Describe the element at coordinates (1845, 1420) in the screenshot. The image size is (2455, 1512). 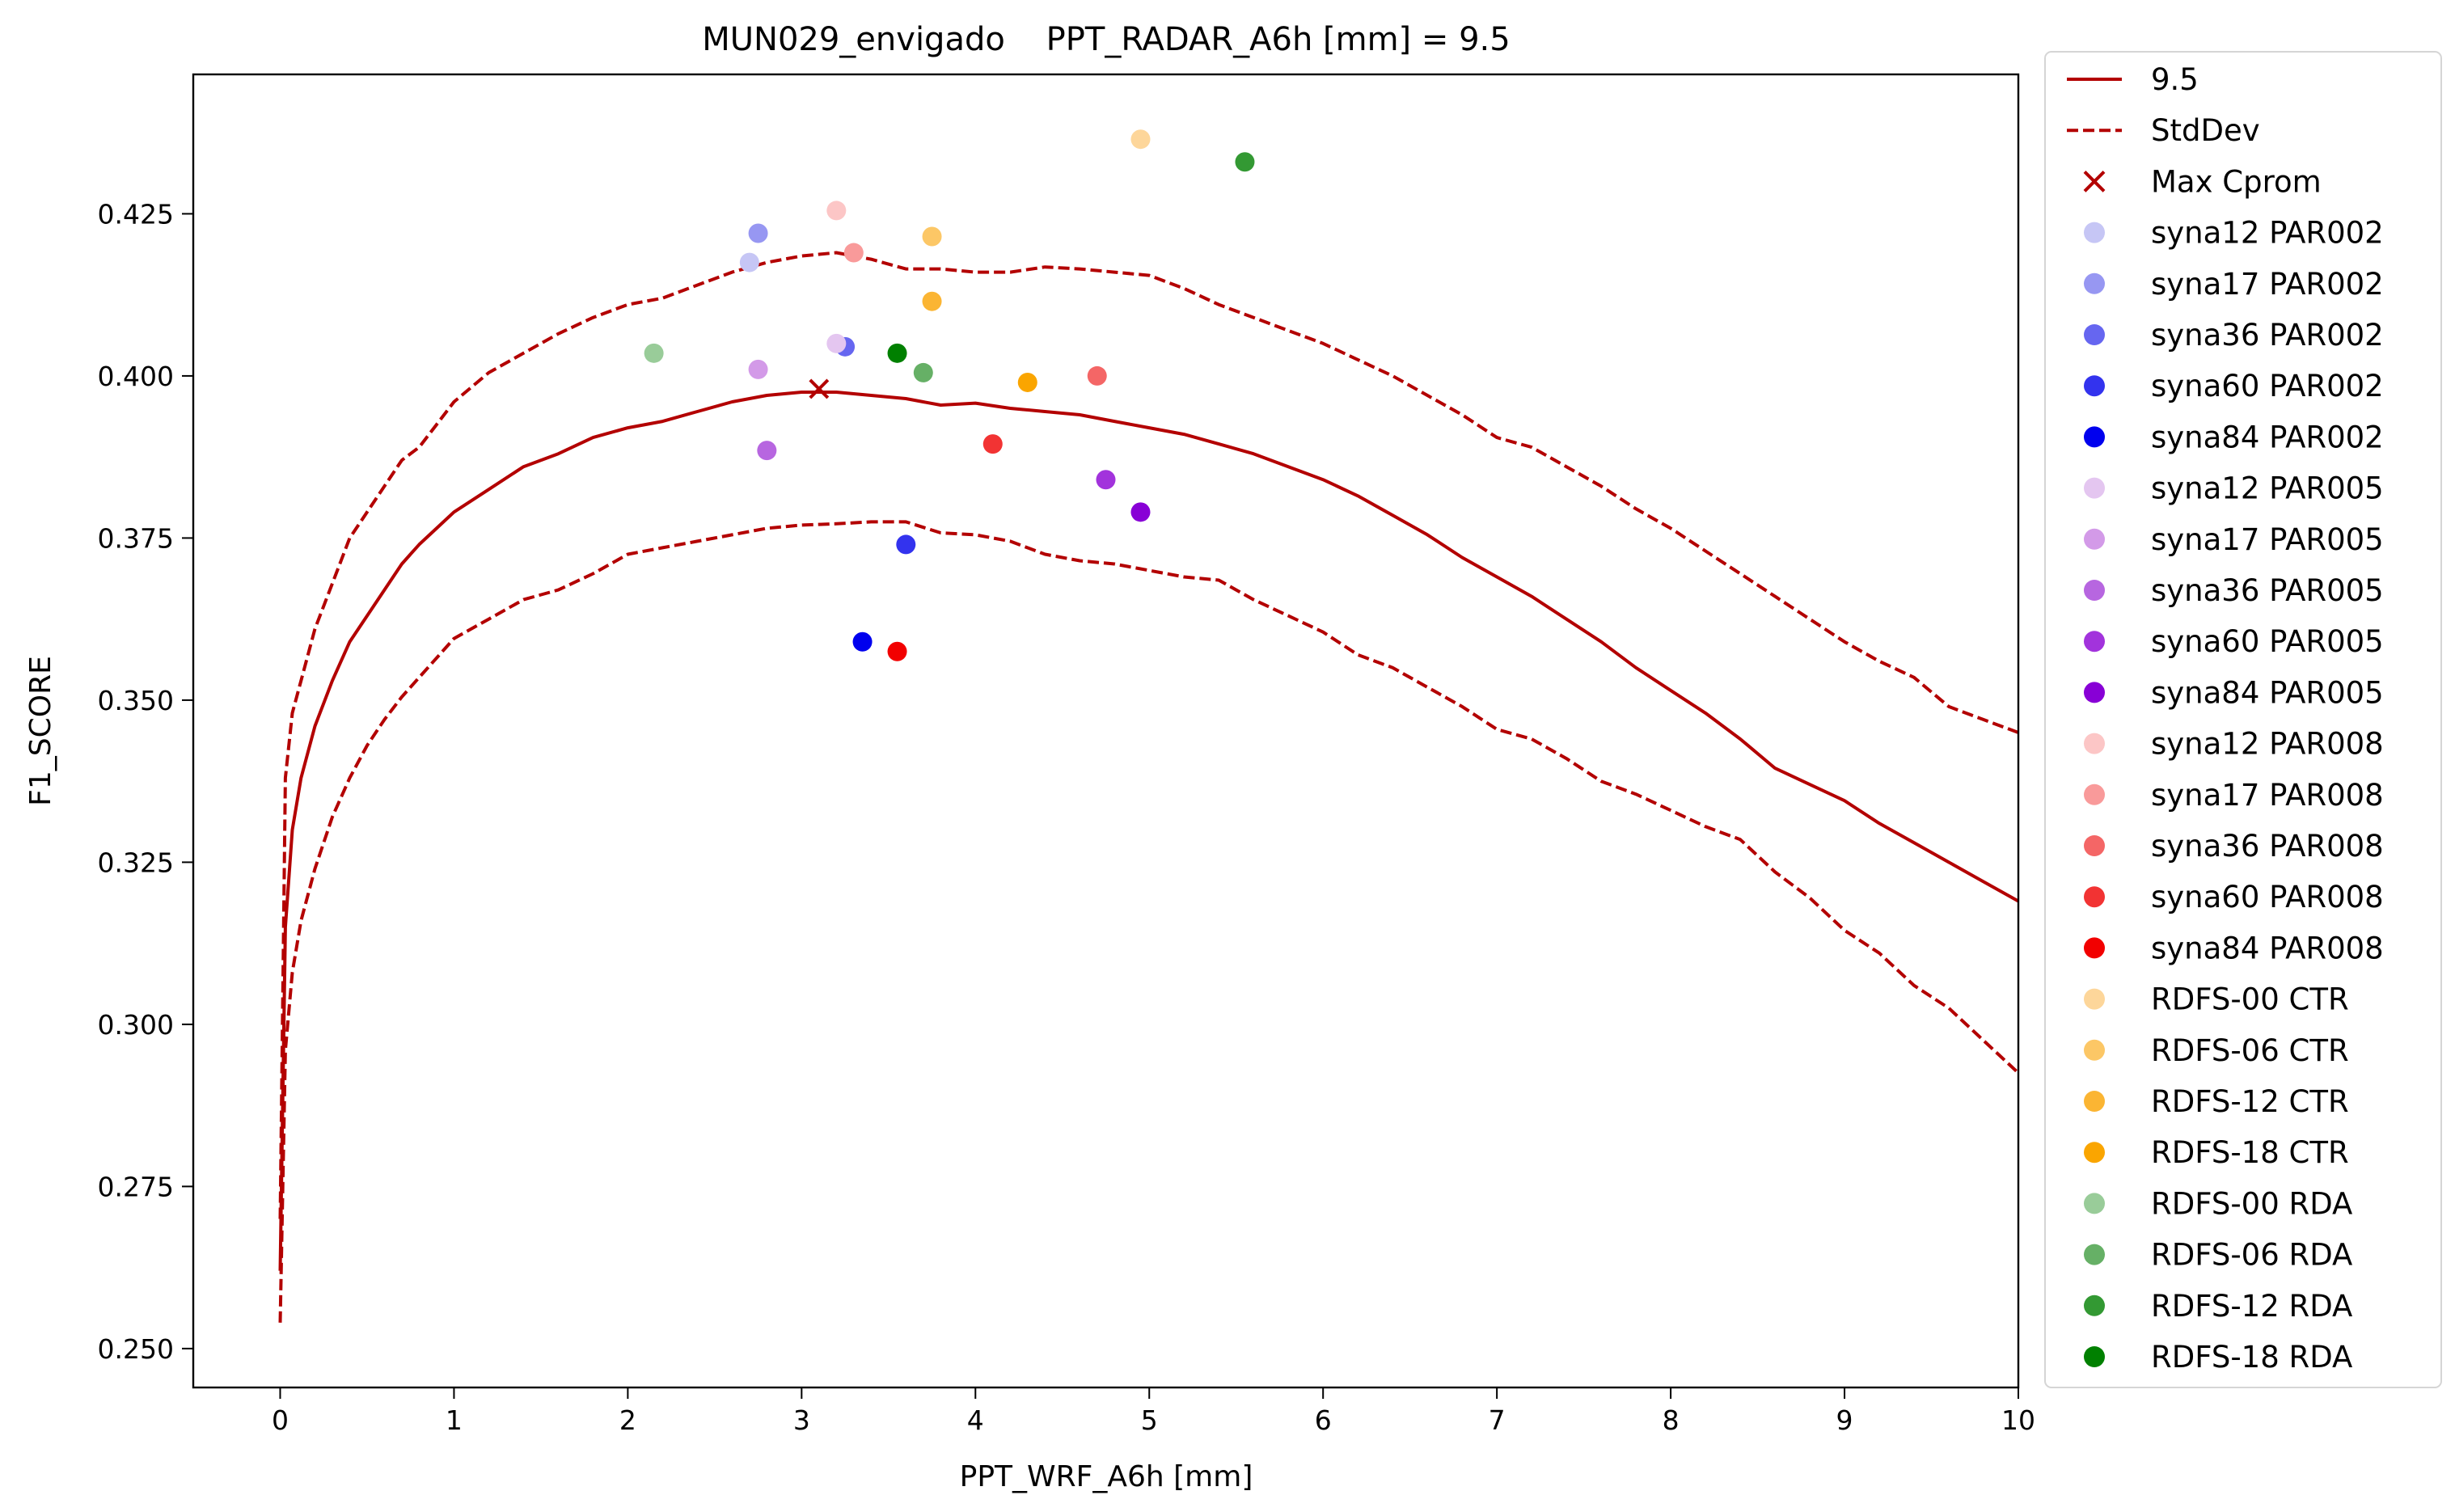
I see `x-tick-label: 9` at that location.